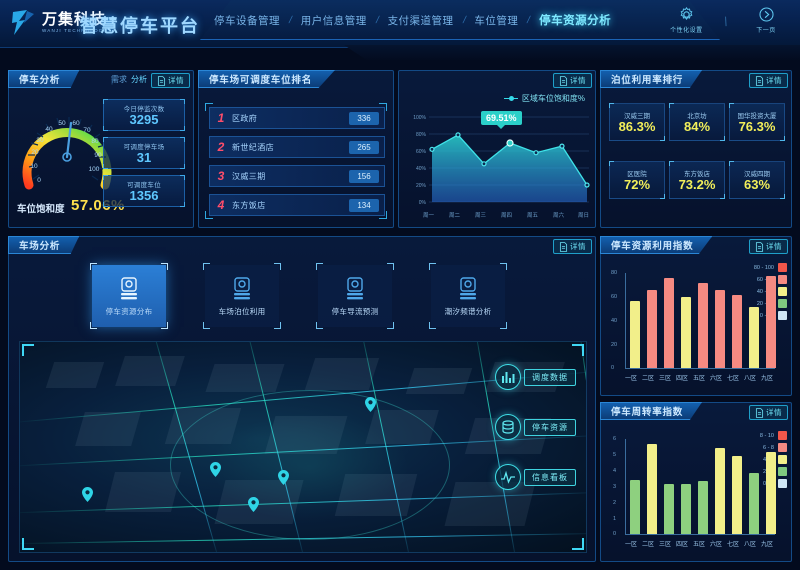 This screenshot has height=570, width=800. What do you see at coordinates (613, 368) in the screenshot?
I see `y-tick-0: 0` at bounding box center [613, 368].